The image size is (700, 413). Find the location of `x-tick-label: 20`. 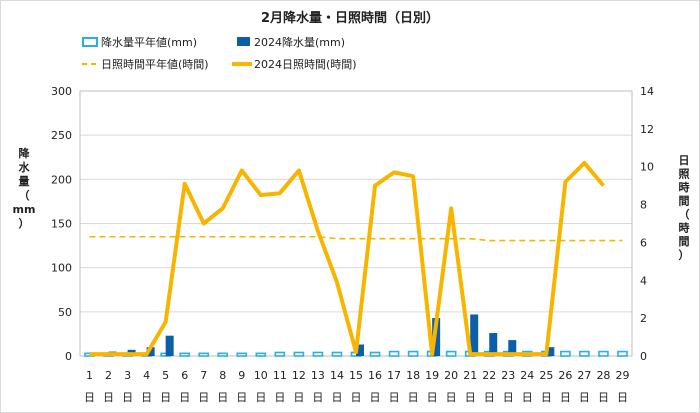

x-tick-label: 20 is located at coordinates (451, 375).